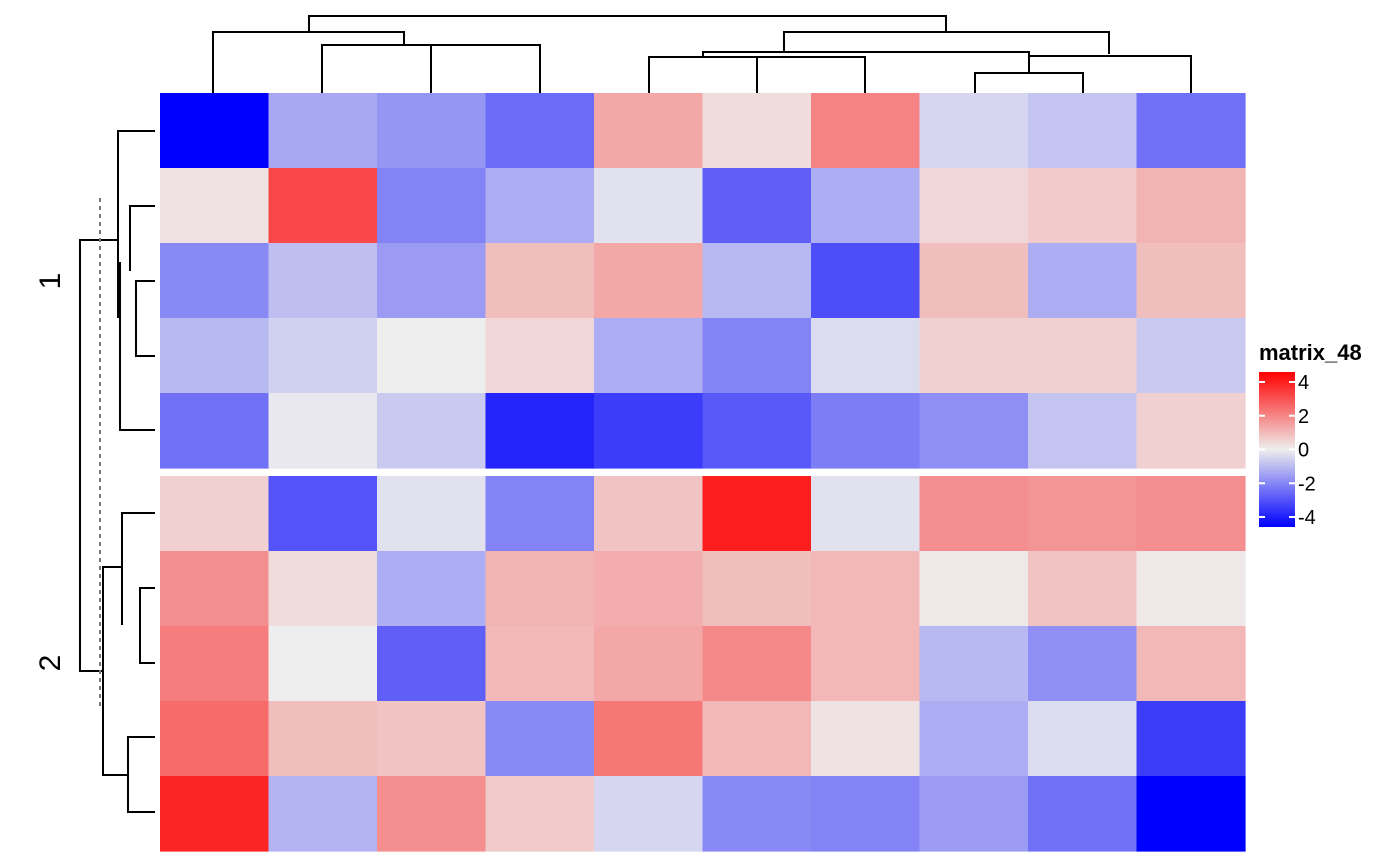 Image resolution: width=1400 pixels, height=866 pixels. What do you see at coordinates (1303, 383) in the screenshot?
I see `legend-tick-label: 4` at bounding box center [1303, 383].